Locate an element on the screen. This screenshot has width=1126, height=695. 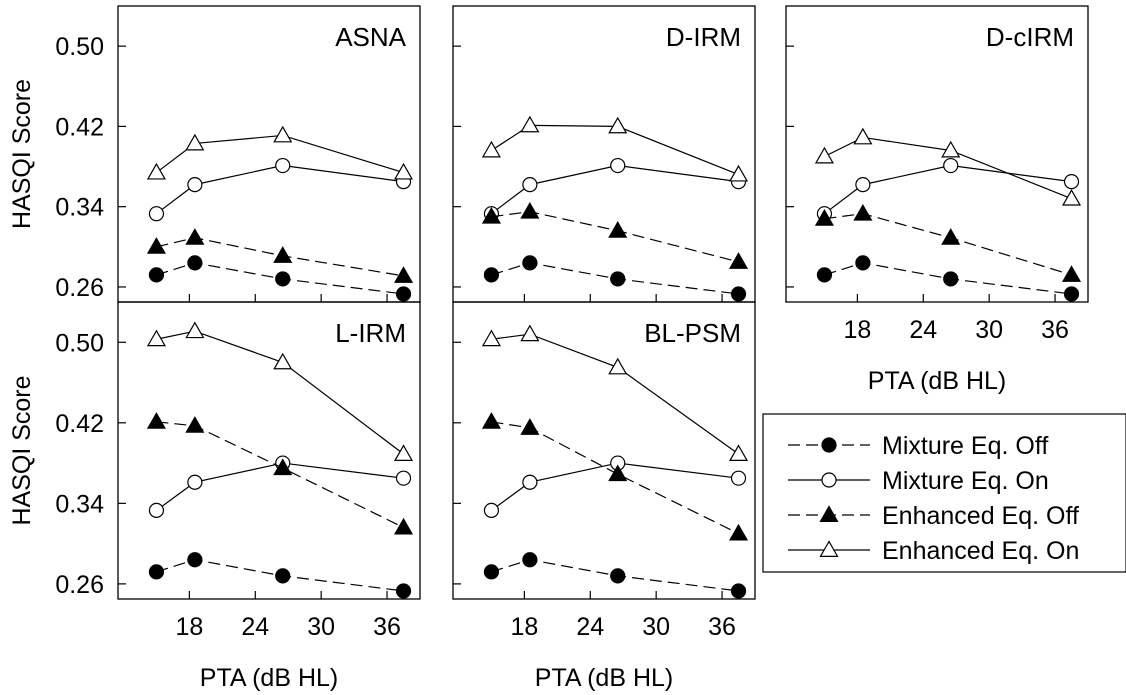
legend-item-enhanced-eq-on: Enhanced Eq. On is located at coordinates (933, 551).